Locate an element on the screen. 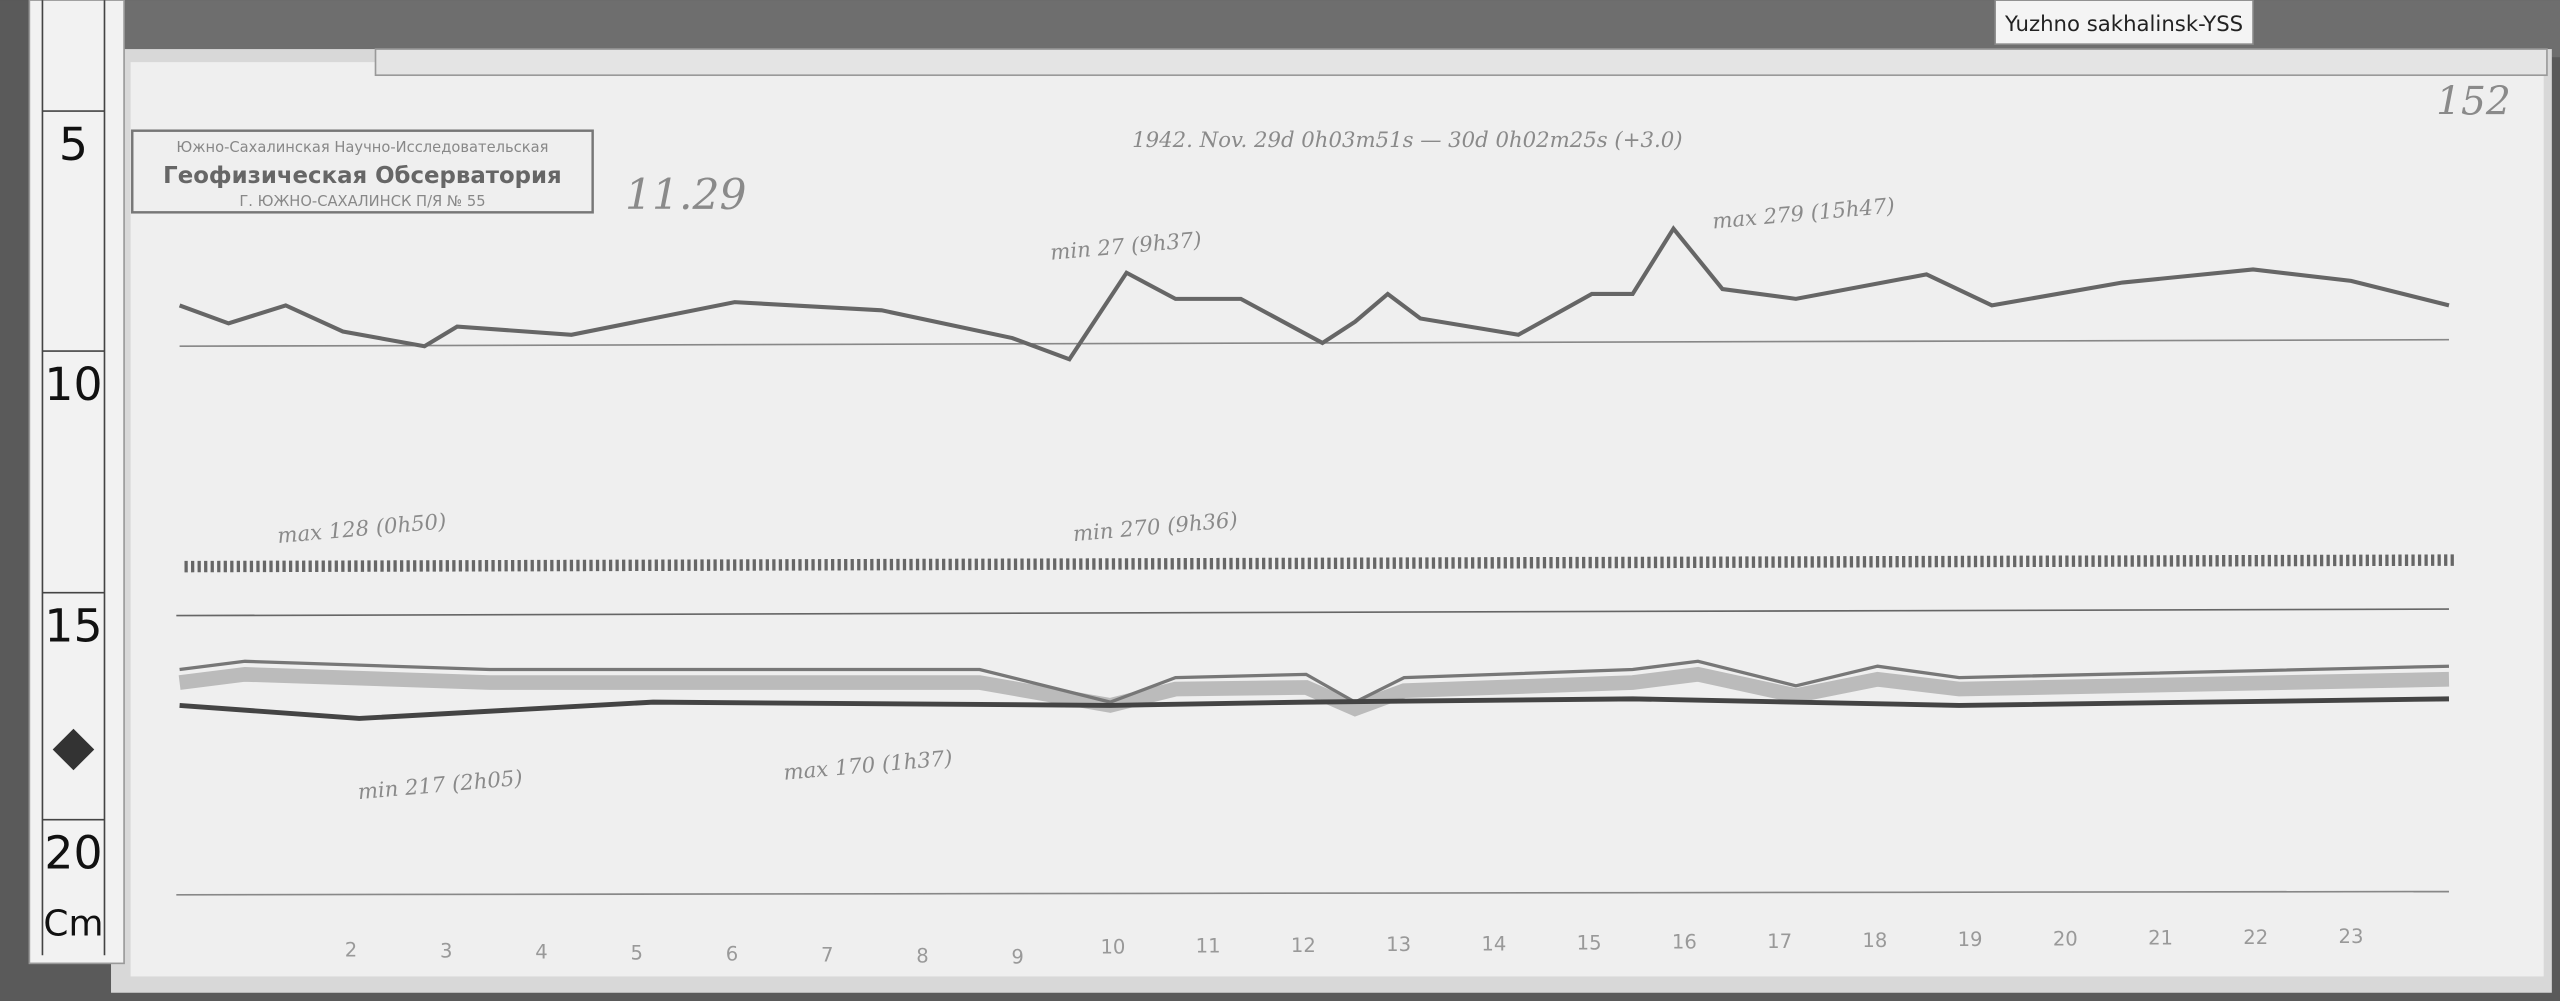  ruler-marks: 5 10 15 20 is located at coordinates (73, 495).